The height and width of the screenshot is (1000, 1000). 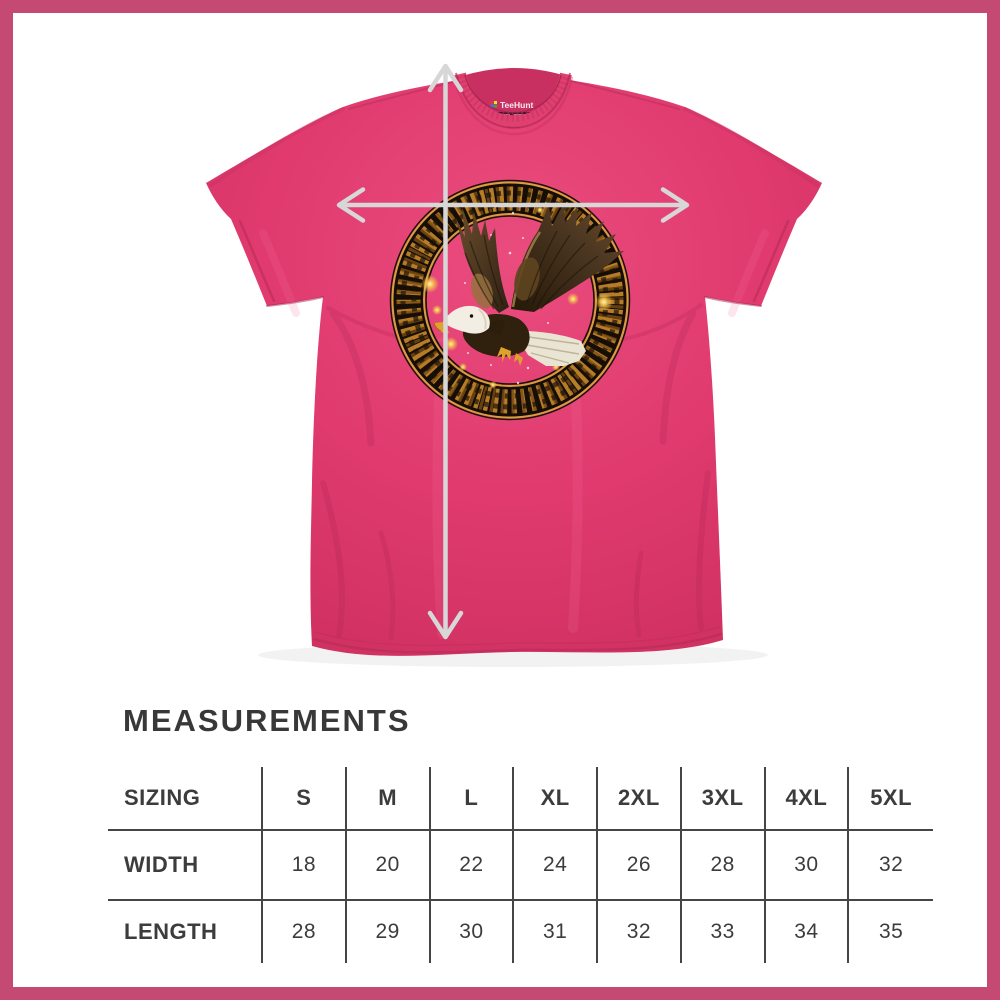 I want to click on eagle-tail, so click(x=553, y=348).